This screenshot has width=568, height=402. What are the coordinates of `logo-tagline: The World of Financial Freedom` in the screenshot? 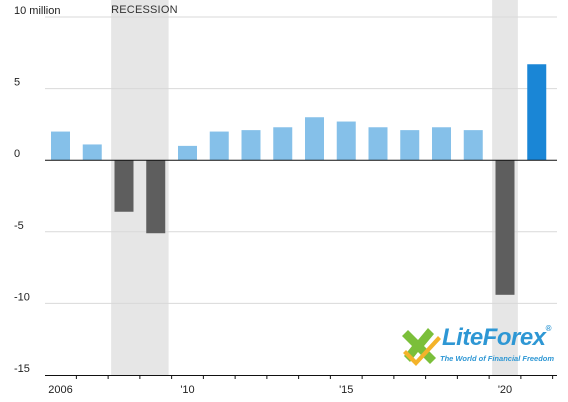 It's located at (497, 358).